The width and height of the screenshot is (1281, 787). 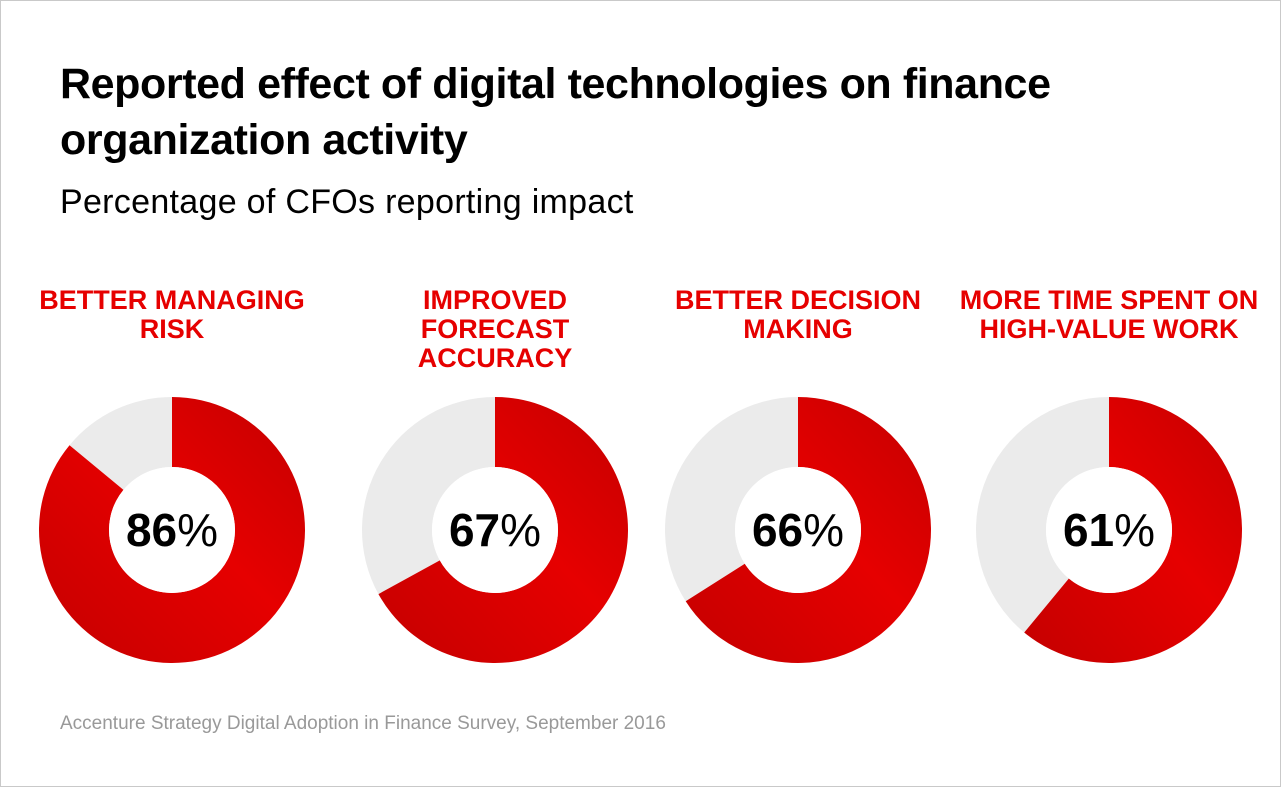 I want to click on chart-subtitle: Percentage of CFOs reporting impact, so click(x=347, y=202).